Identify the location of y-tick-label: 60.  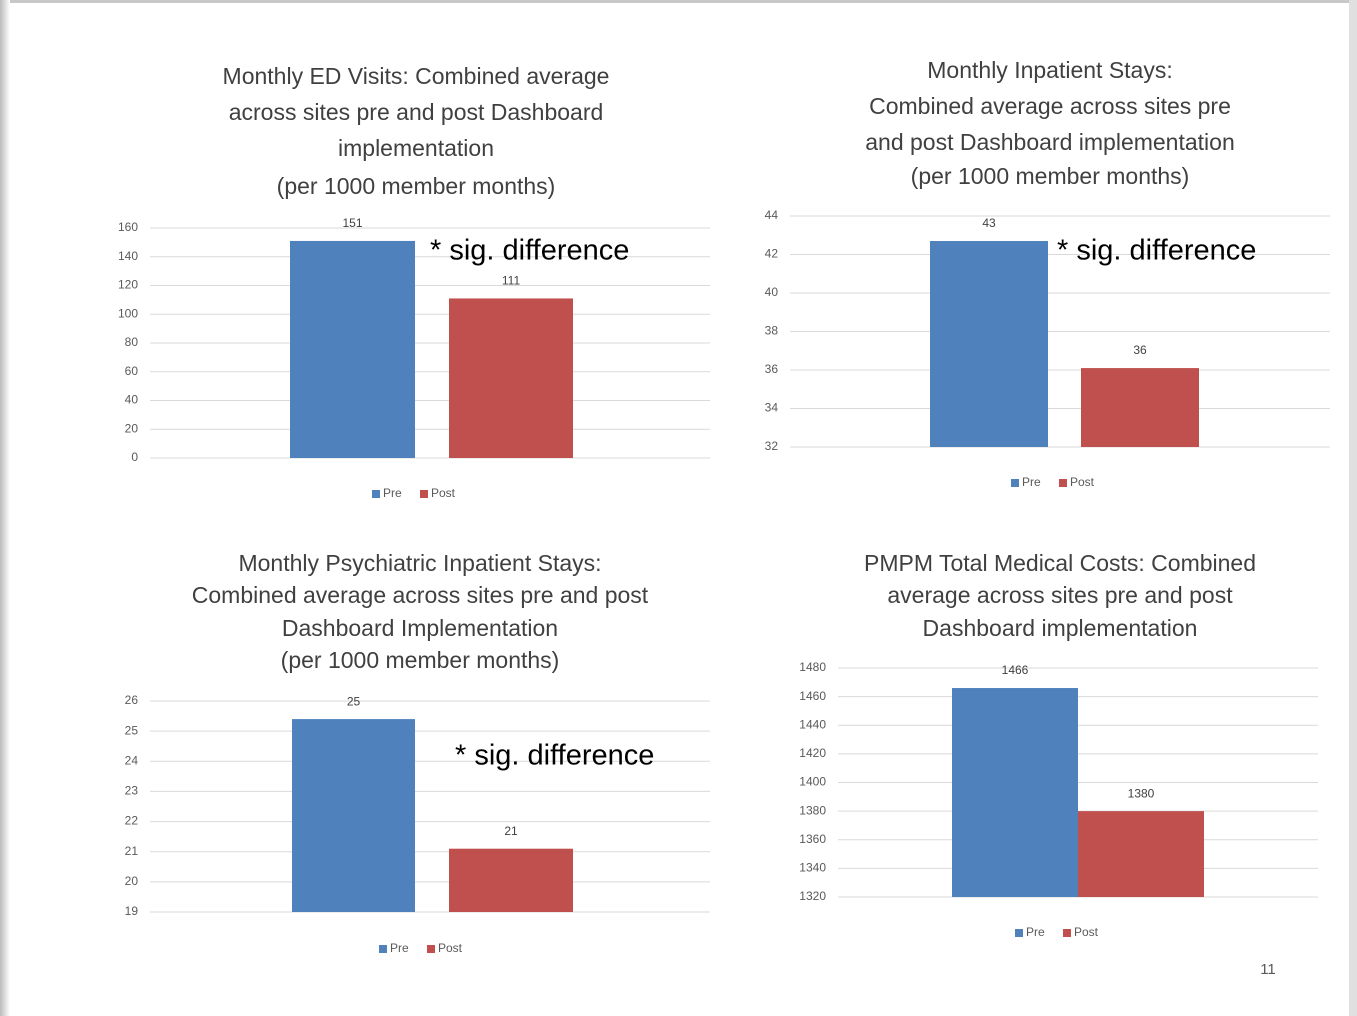
(132, 371).